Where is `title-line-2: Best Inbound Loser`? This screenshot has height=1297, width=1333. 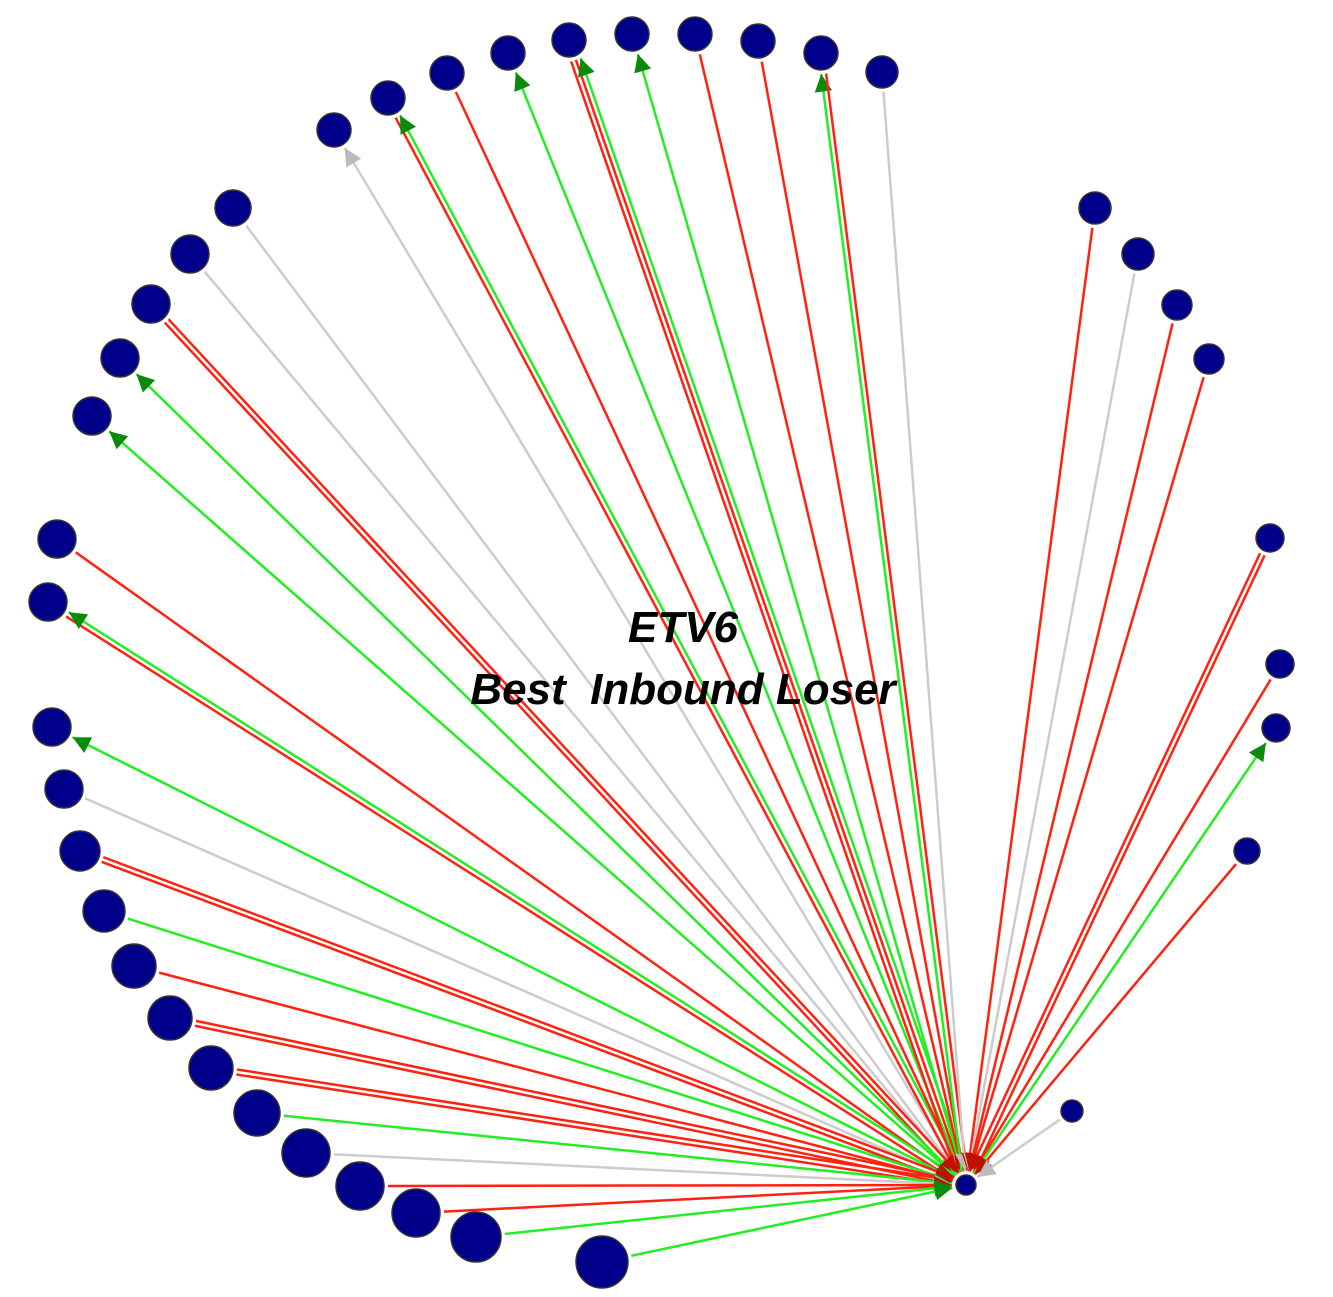
title-line-2: Best Inbound Loser is located at coordinates (684, 689).